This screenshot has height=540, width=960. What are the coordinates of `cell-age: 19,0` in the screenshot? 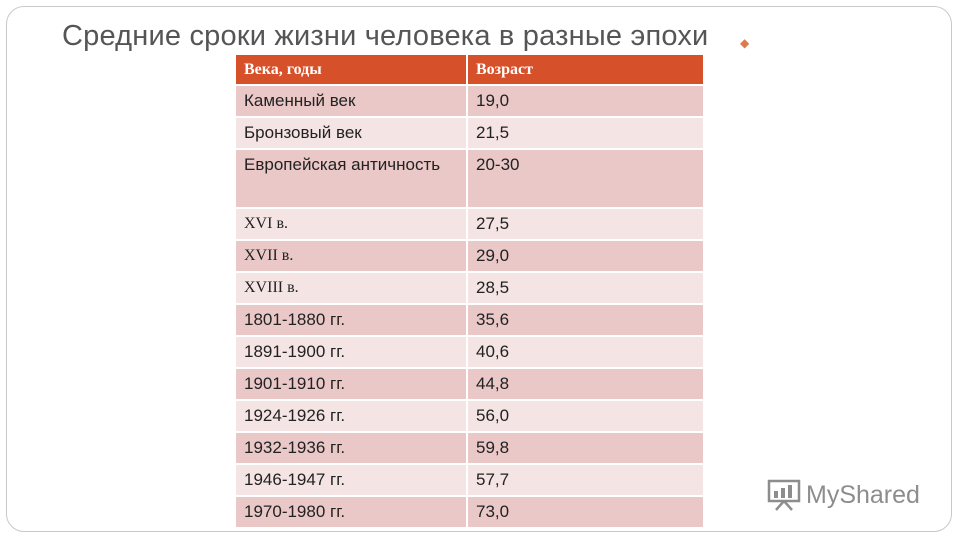 It's located at (585, 100).